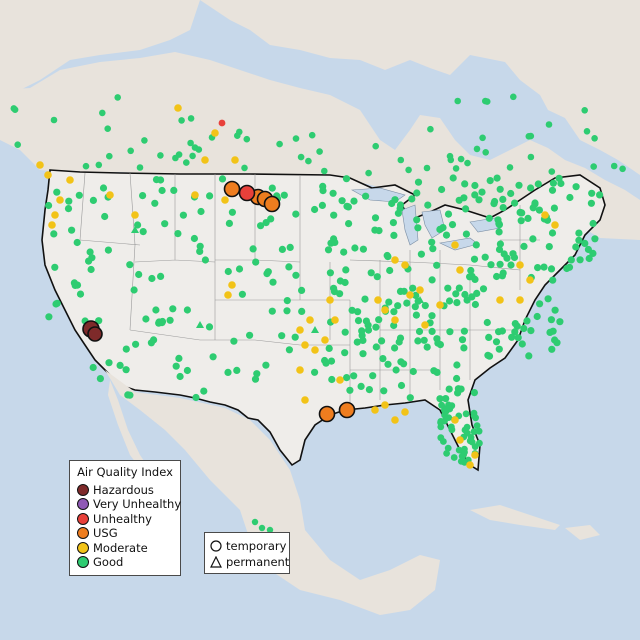 This screenshot has height=640, width=640. I want to click on legend-item-permanent: permanent, so click(249, 562).